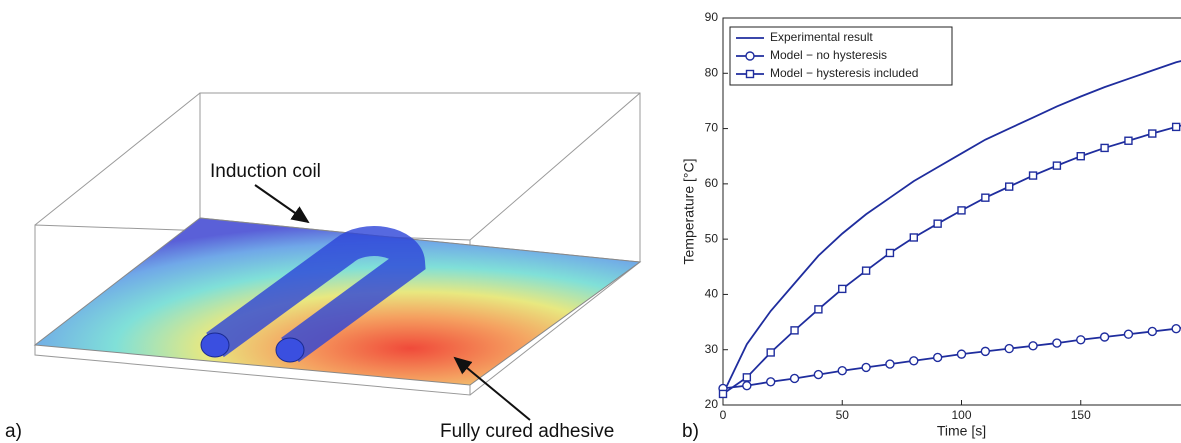 This screenshot has width=1181, height=443. What do you see at coordinates (961, 431) in the screenshot?
I see `x-axis-title: Time [s]` at bounding box center [961, 431].